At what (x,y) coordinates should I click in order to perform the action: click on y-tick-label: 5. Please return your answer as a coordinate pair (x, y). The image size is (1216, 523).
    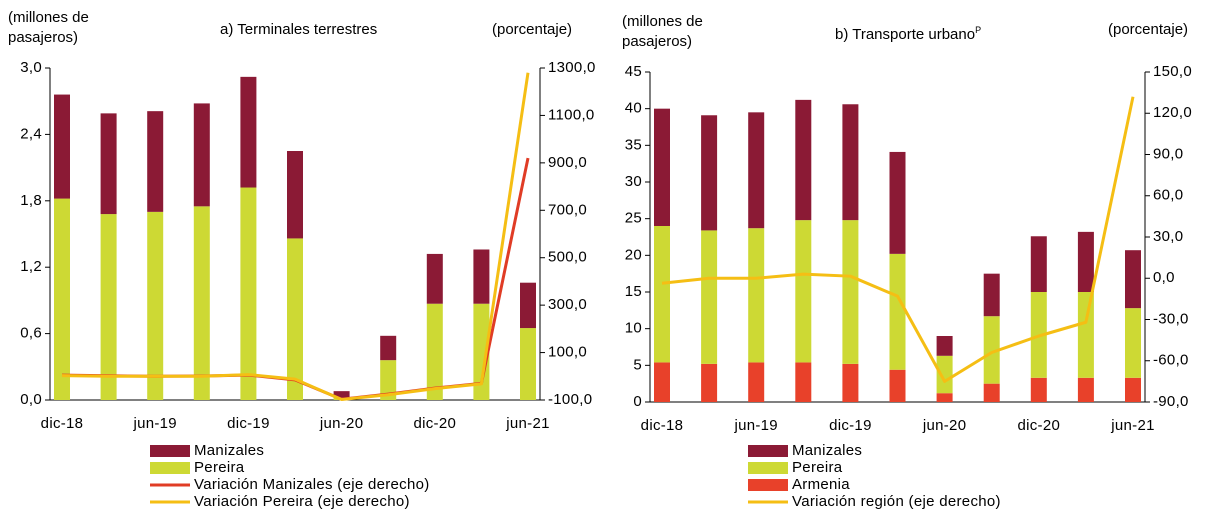
    Looking at the image, I should click on (637, 364).